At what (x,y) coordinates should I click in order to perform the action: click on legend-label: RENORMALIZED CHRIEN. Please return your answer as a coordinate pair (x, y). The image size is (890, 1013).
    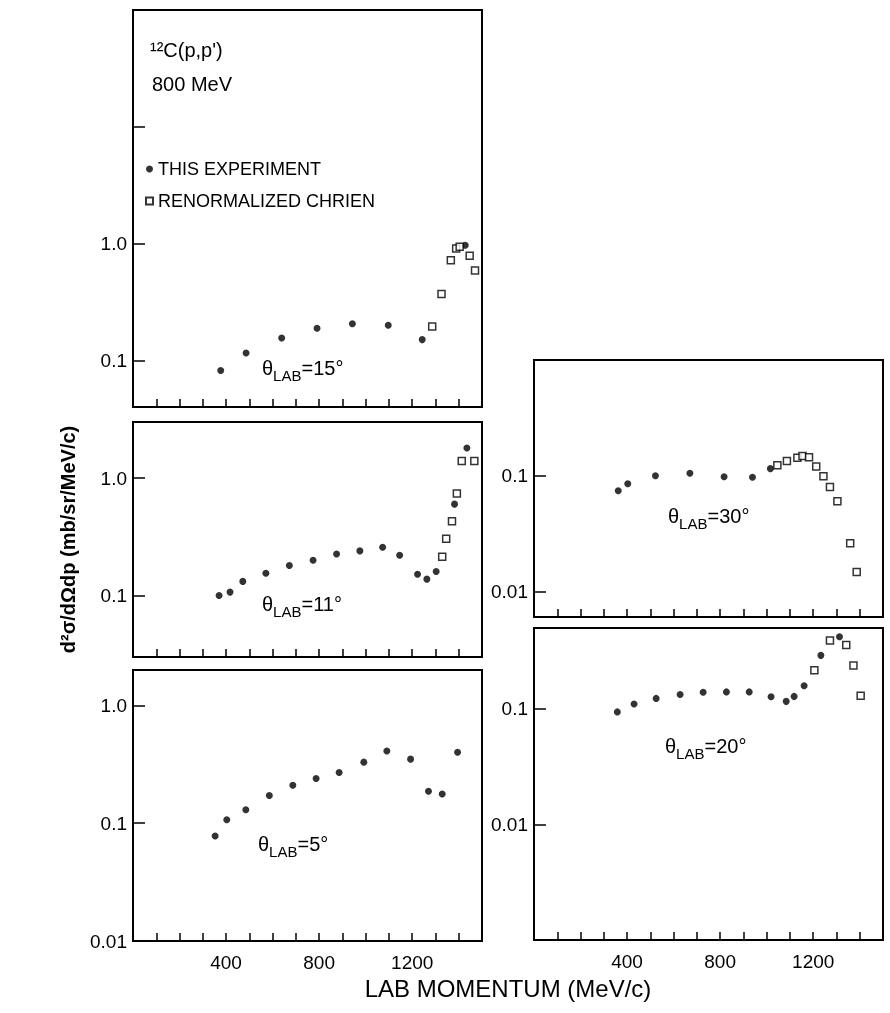
    Looking at the image, I should click on (267, 201).